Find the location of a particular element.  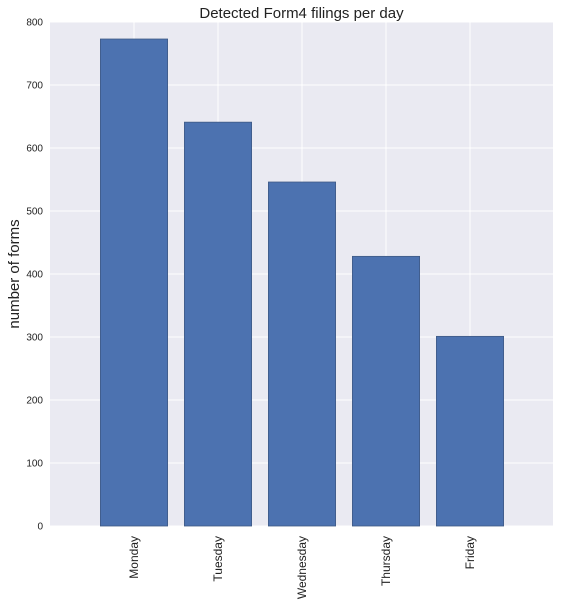

x-tick-labels: Monday Tuesday Wednesday Thursday Friday is located at coordinates (302, 567).